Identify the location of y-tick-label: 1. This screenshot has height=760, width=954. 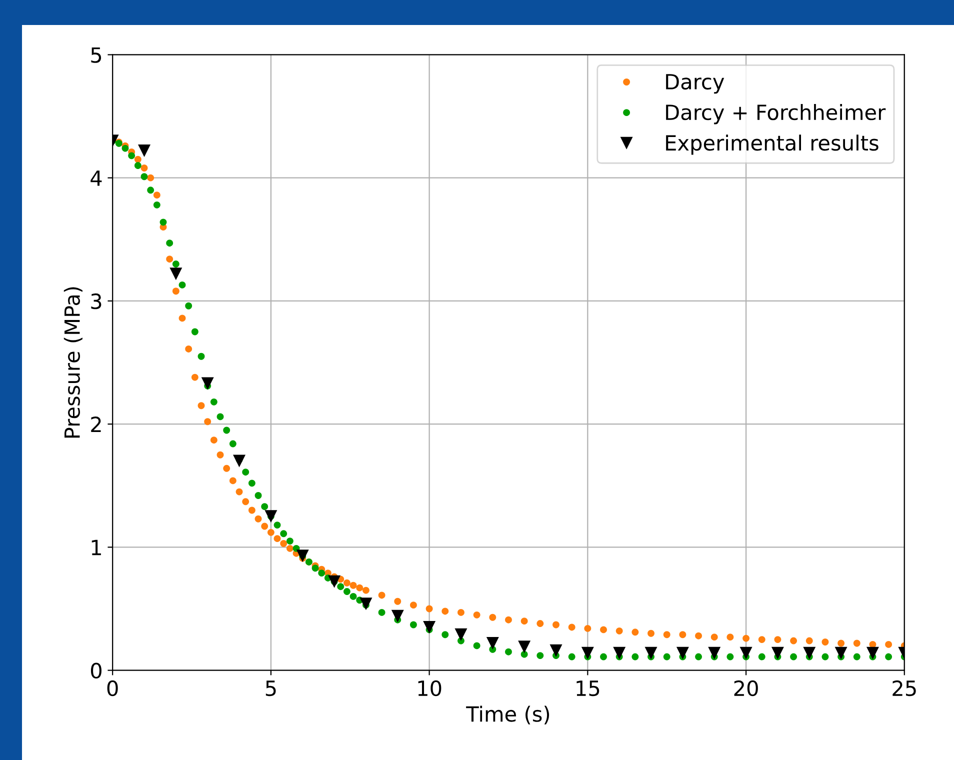
(96, 548).